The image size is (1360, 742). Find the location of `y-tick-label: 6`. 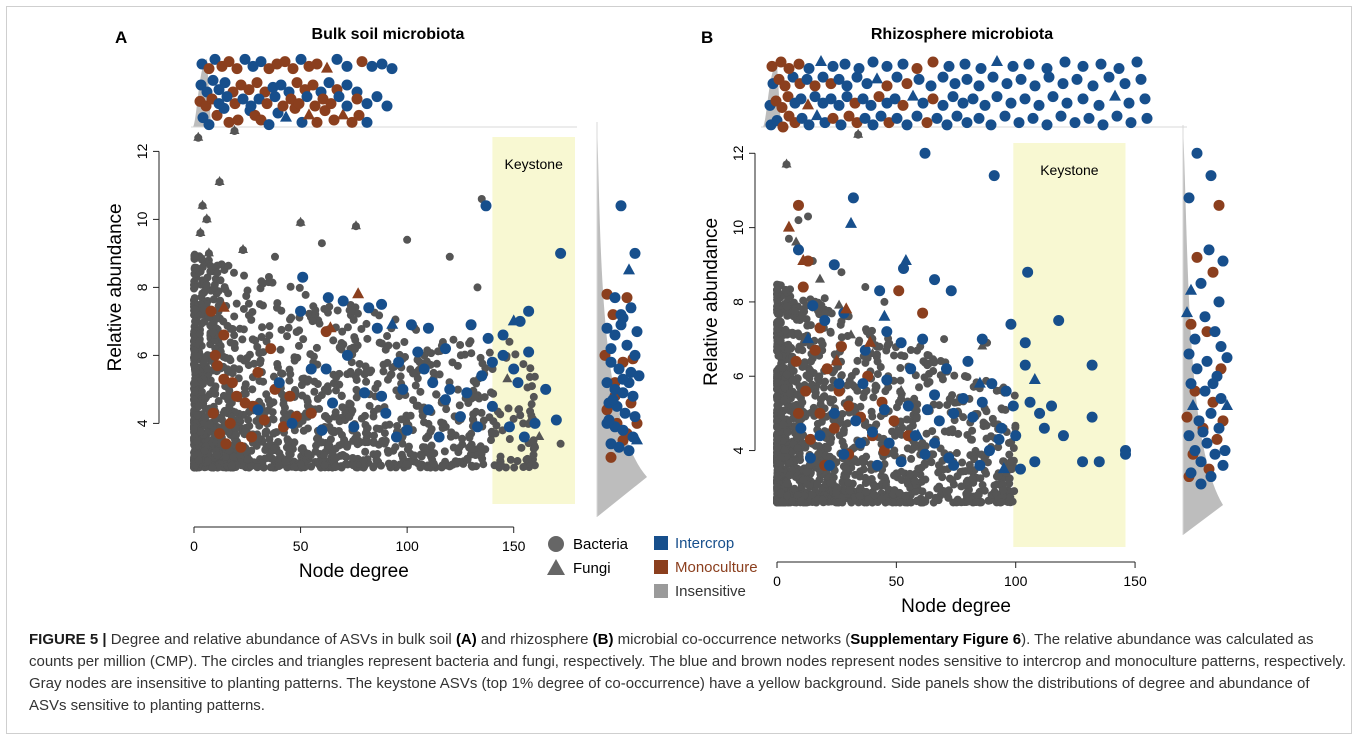

y-tick-label: 6 is located at coordinates (738, 376).